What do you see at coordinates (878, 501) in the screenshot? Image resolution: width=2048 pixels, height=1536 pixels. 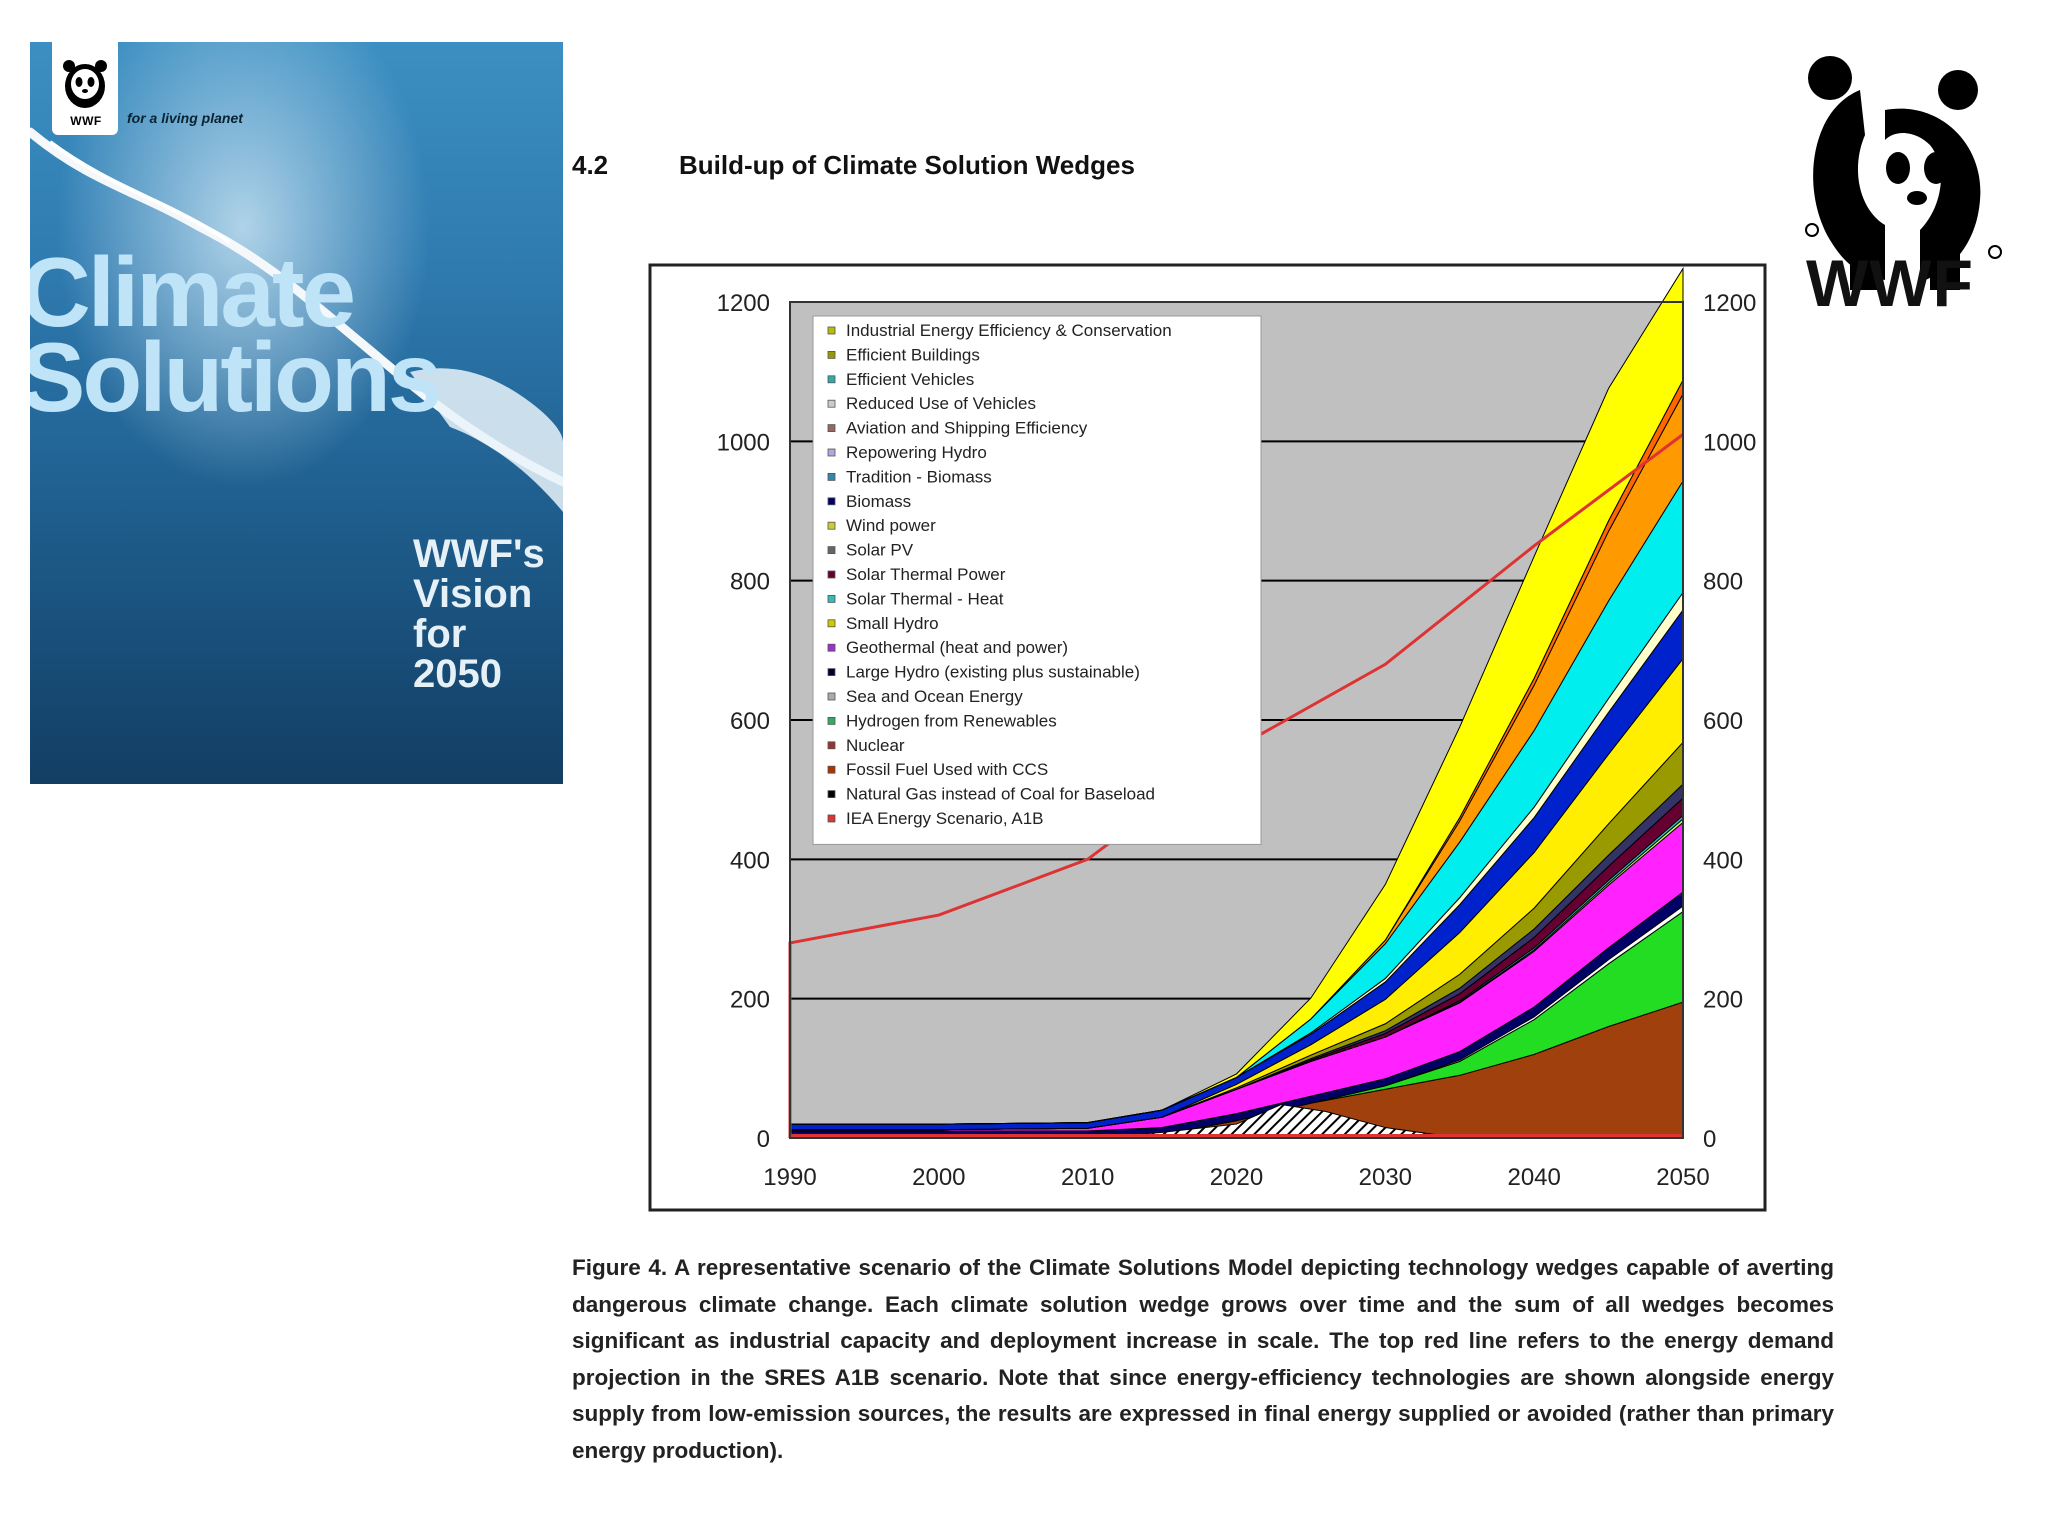 I see `legend-label: Biomass` at bounding box center [878, 501].